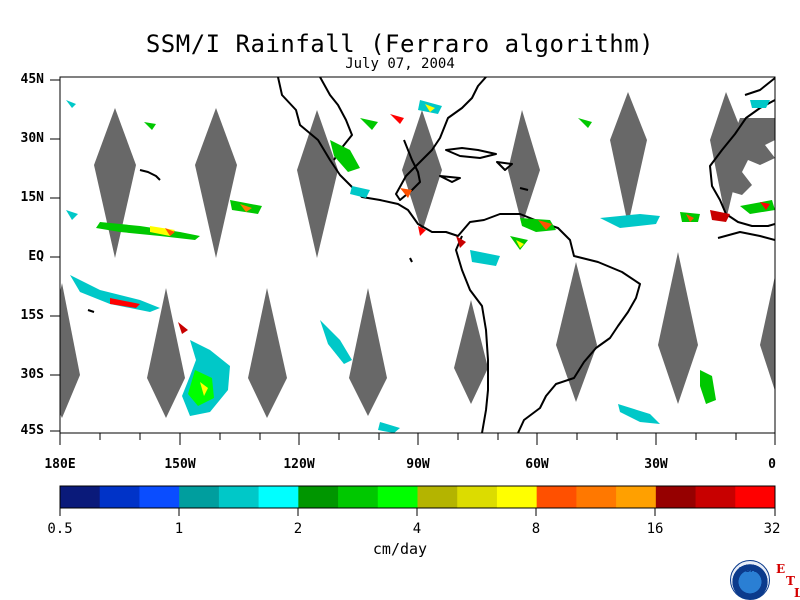 The width and height of the screenshot is (800, 600). I want to click on colorbar-label-8: 8, so click(536, 529).